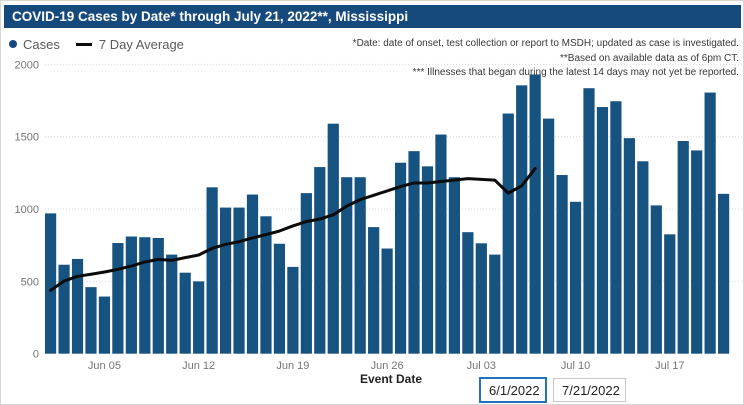 Image resolution: width=744 pixels, height=405 pixels. Describe the element at coordinates (27, 65) in the screenshot. I see `y-axis-tick-label: 2000` at that location.